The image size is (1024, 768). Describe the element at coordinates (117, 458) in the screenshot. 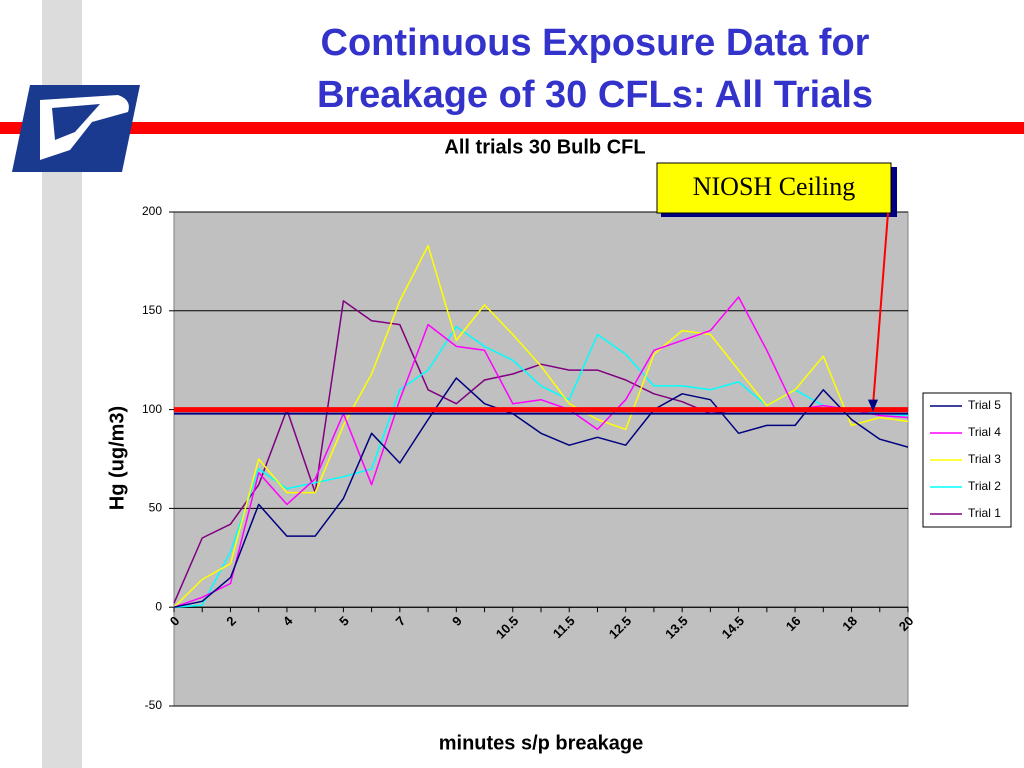

I see `y-axis-label: Hg (ug/m3)` at that location.